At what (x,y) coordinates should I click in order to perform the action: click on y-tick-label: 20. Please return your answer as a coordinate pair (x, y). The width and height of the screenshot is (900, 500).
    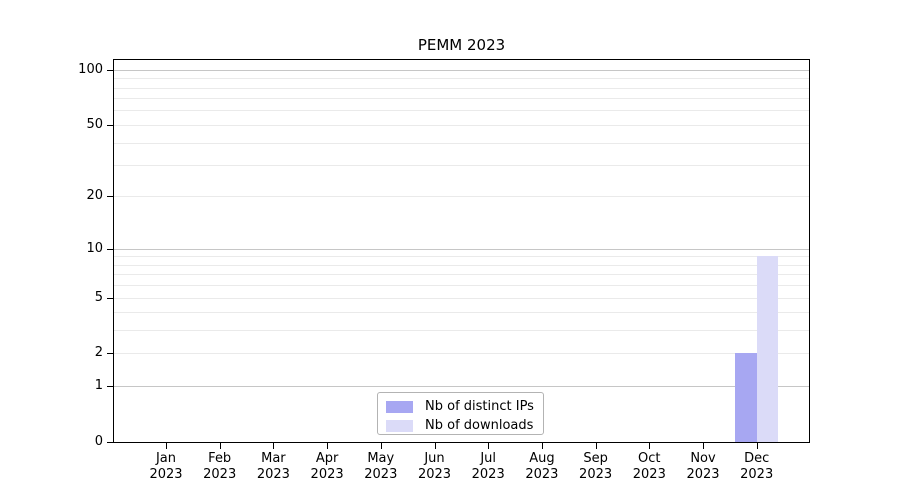
    Looking at the image, I should click on (94, 196).